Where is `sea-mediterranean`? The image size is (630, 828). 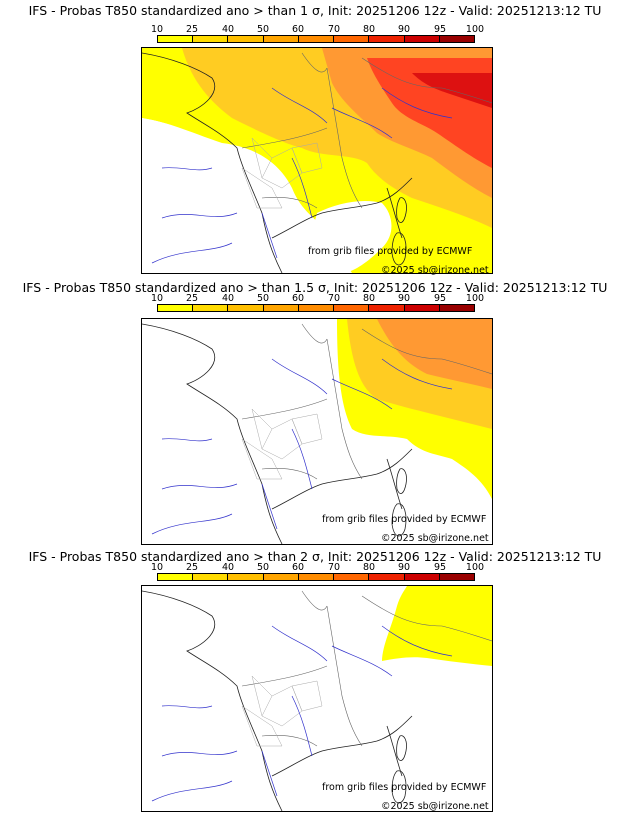 sea-mediterranean is located at coordinates (347, 237).